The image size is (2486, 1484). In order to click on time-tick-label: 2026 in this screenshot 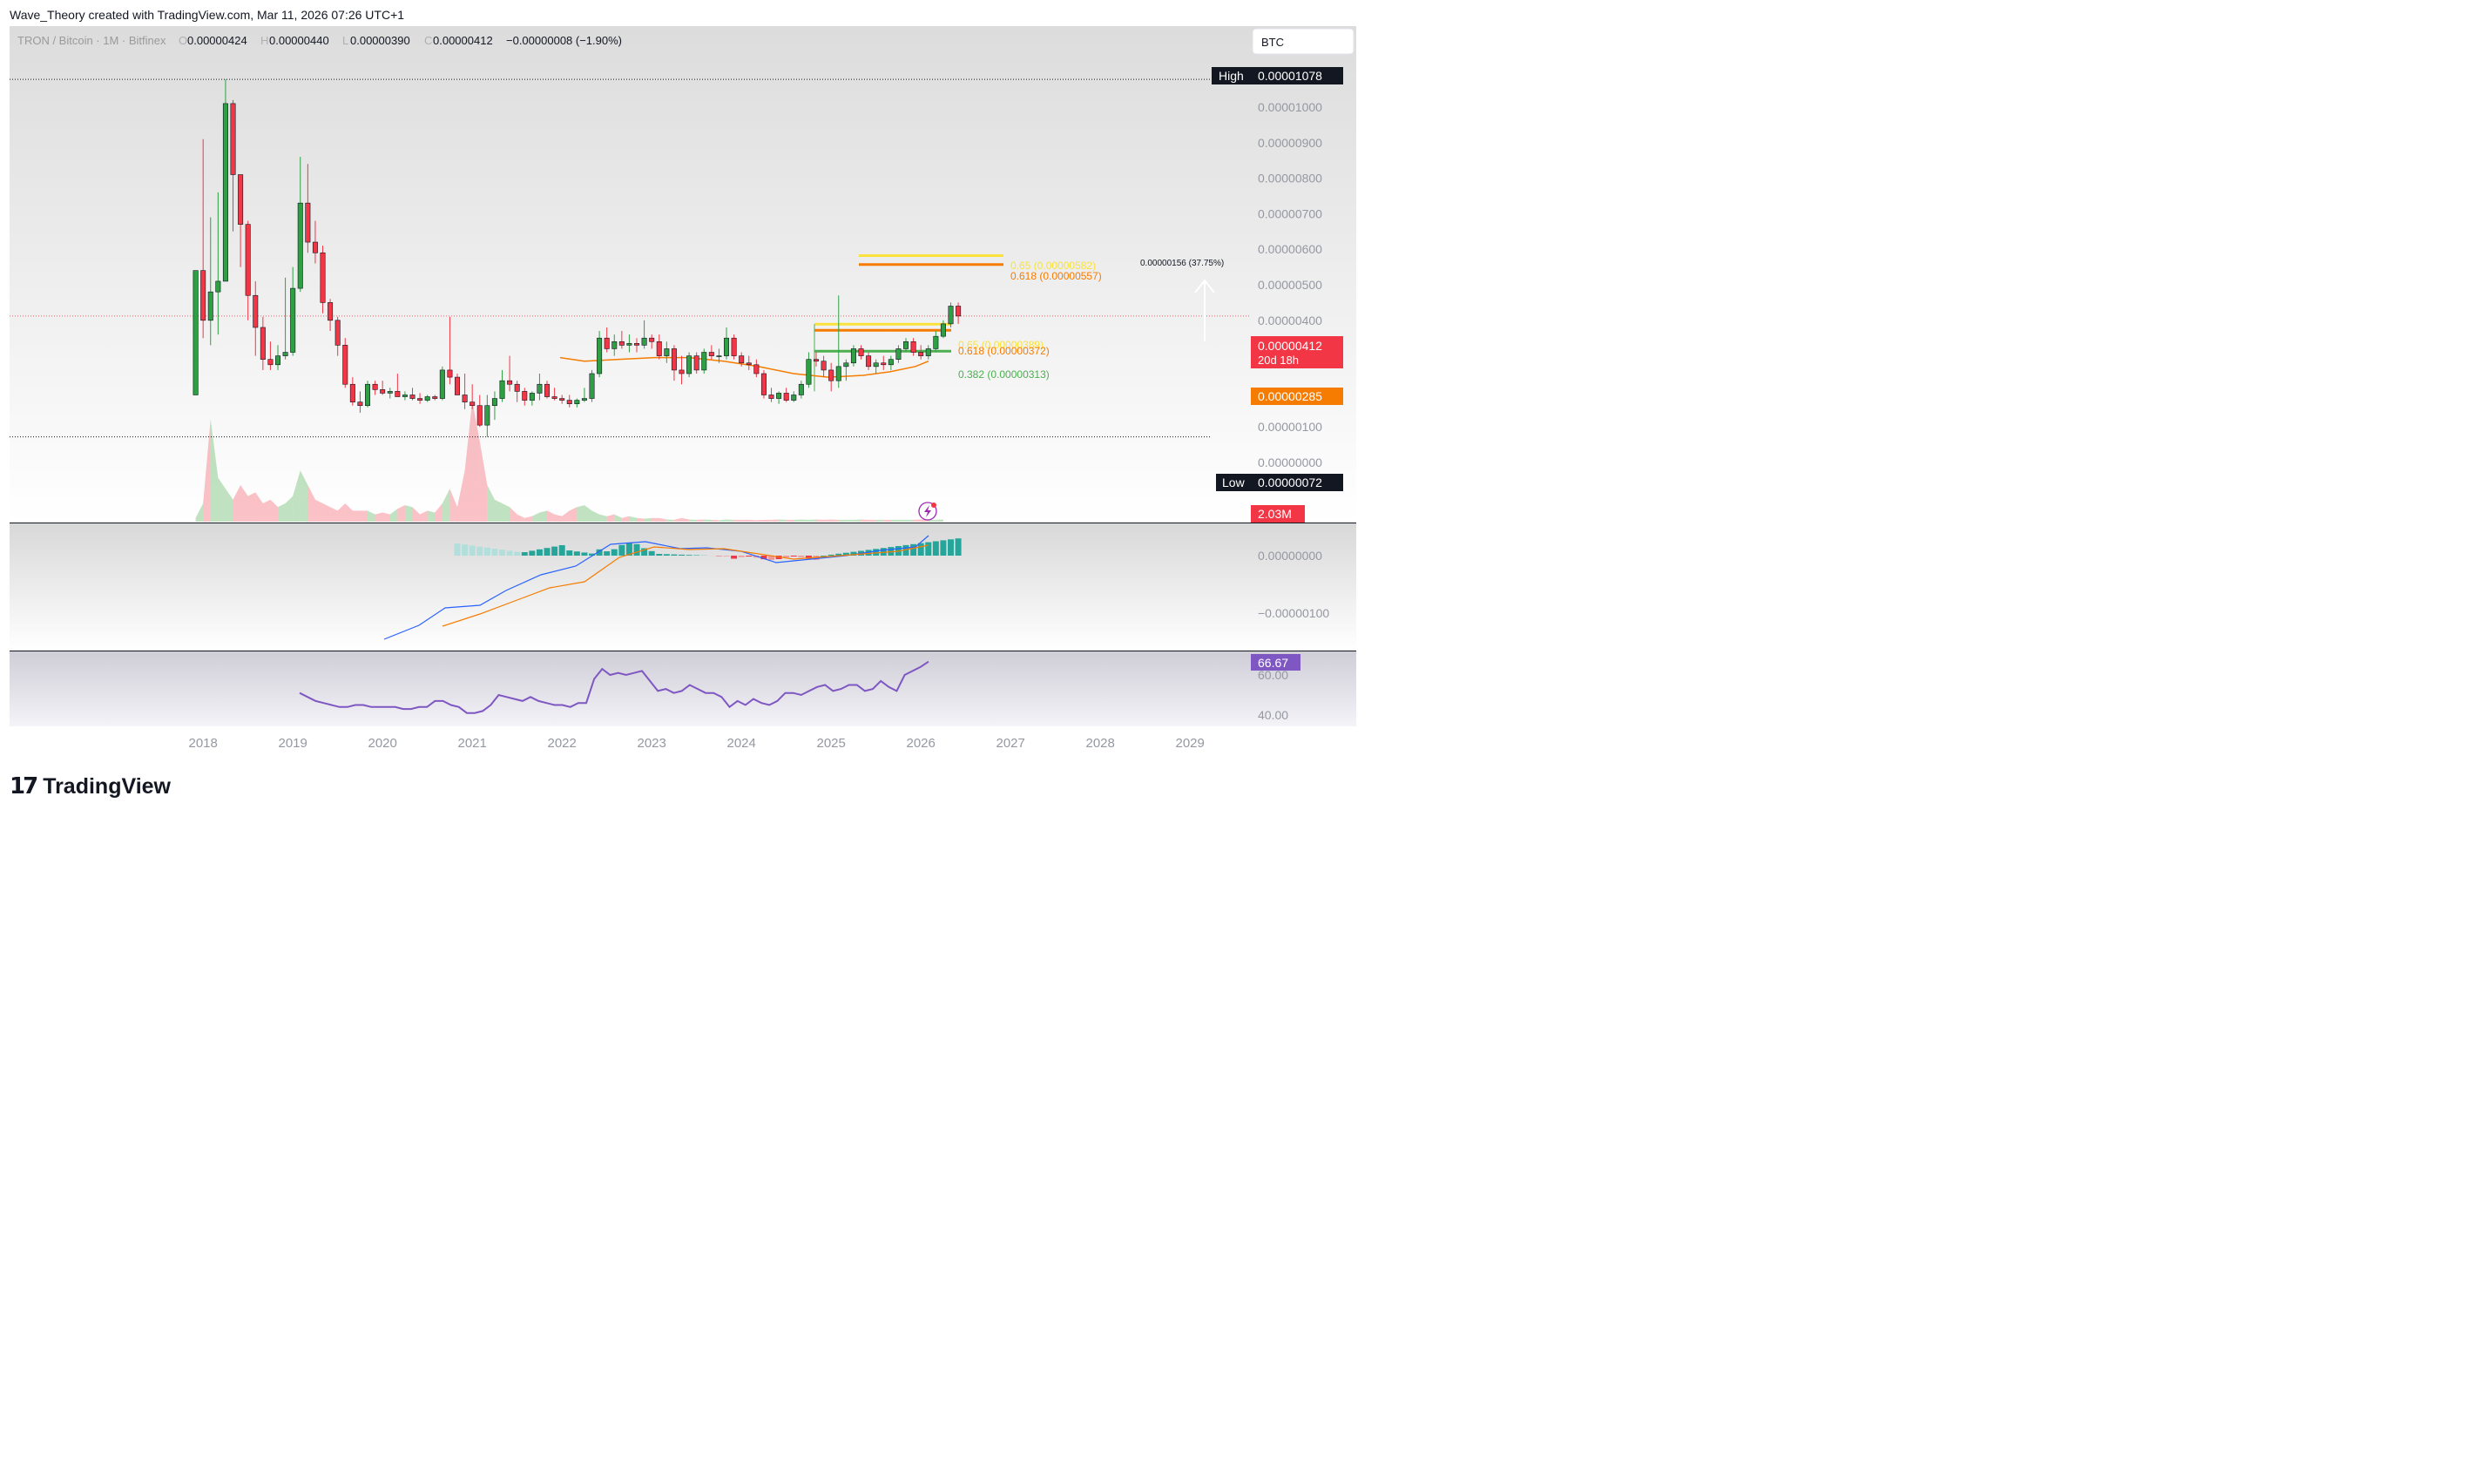, I will do `click(920, 743)`.